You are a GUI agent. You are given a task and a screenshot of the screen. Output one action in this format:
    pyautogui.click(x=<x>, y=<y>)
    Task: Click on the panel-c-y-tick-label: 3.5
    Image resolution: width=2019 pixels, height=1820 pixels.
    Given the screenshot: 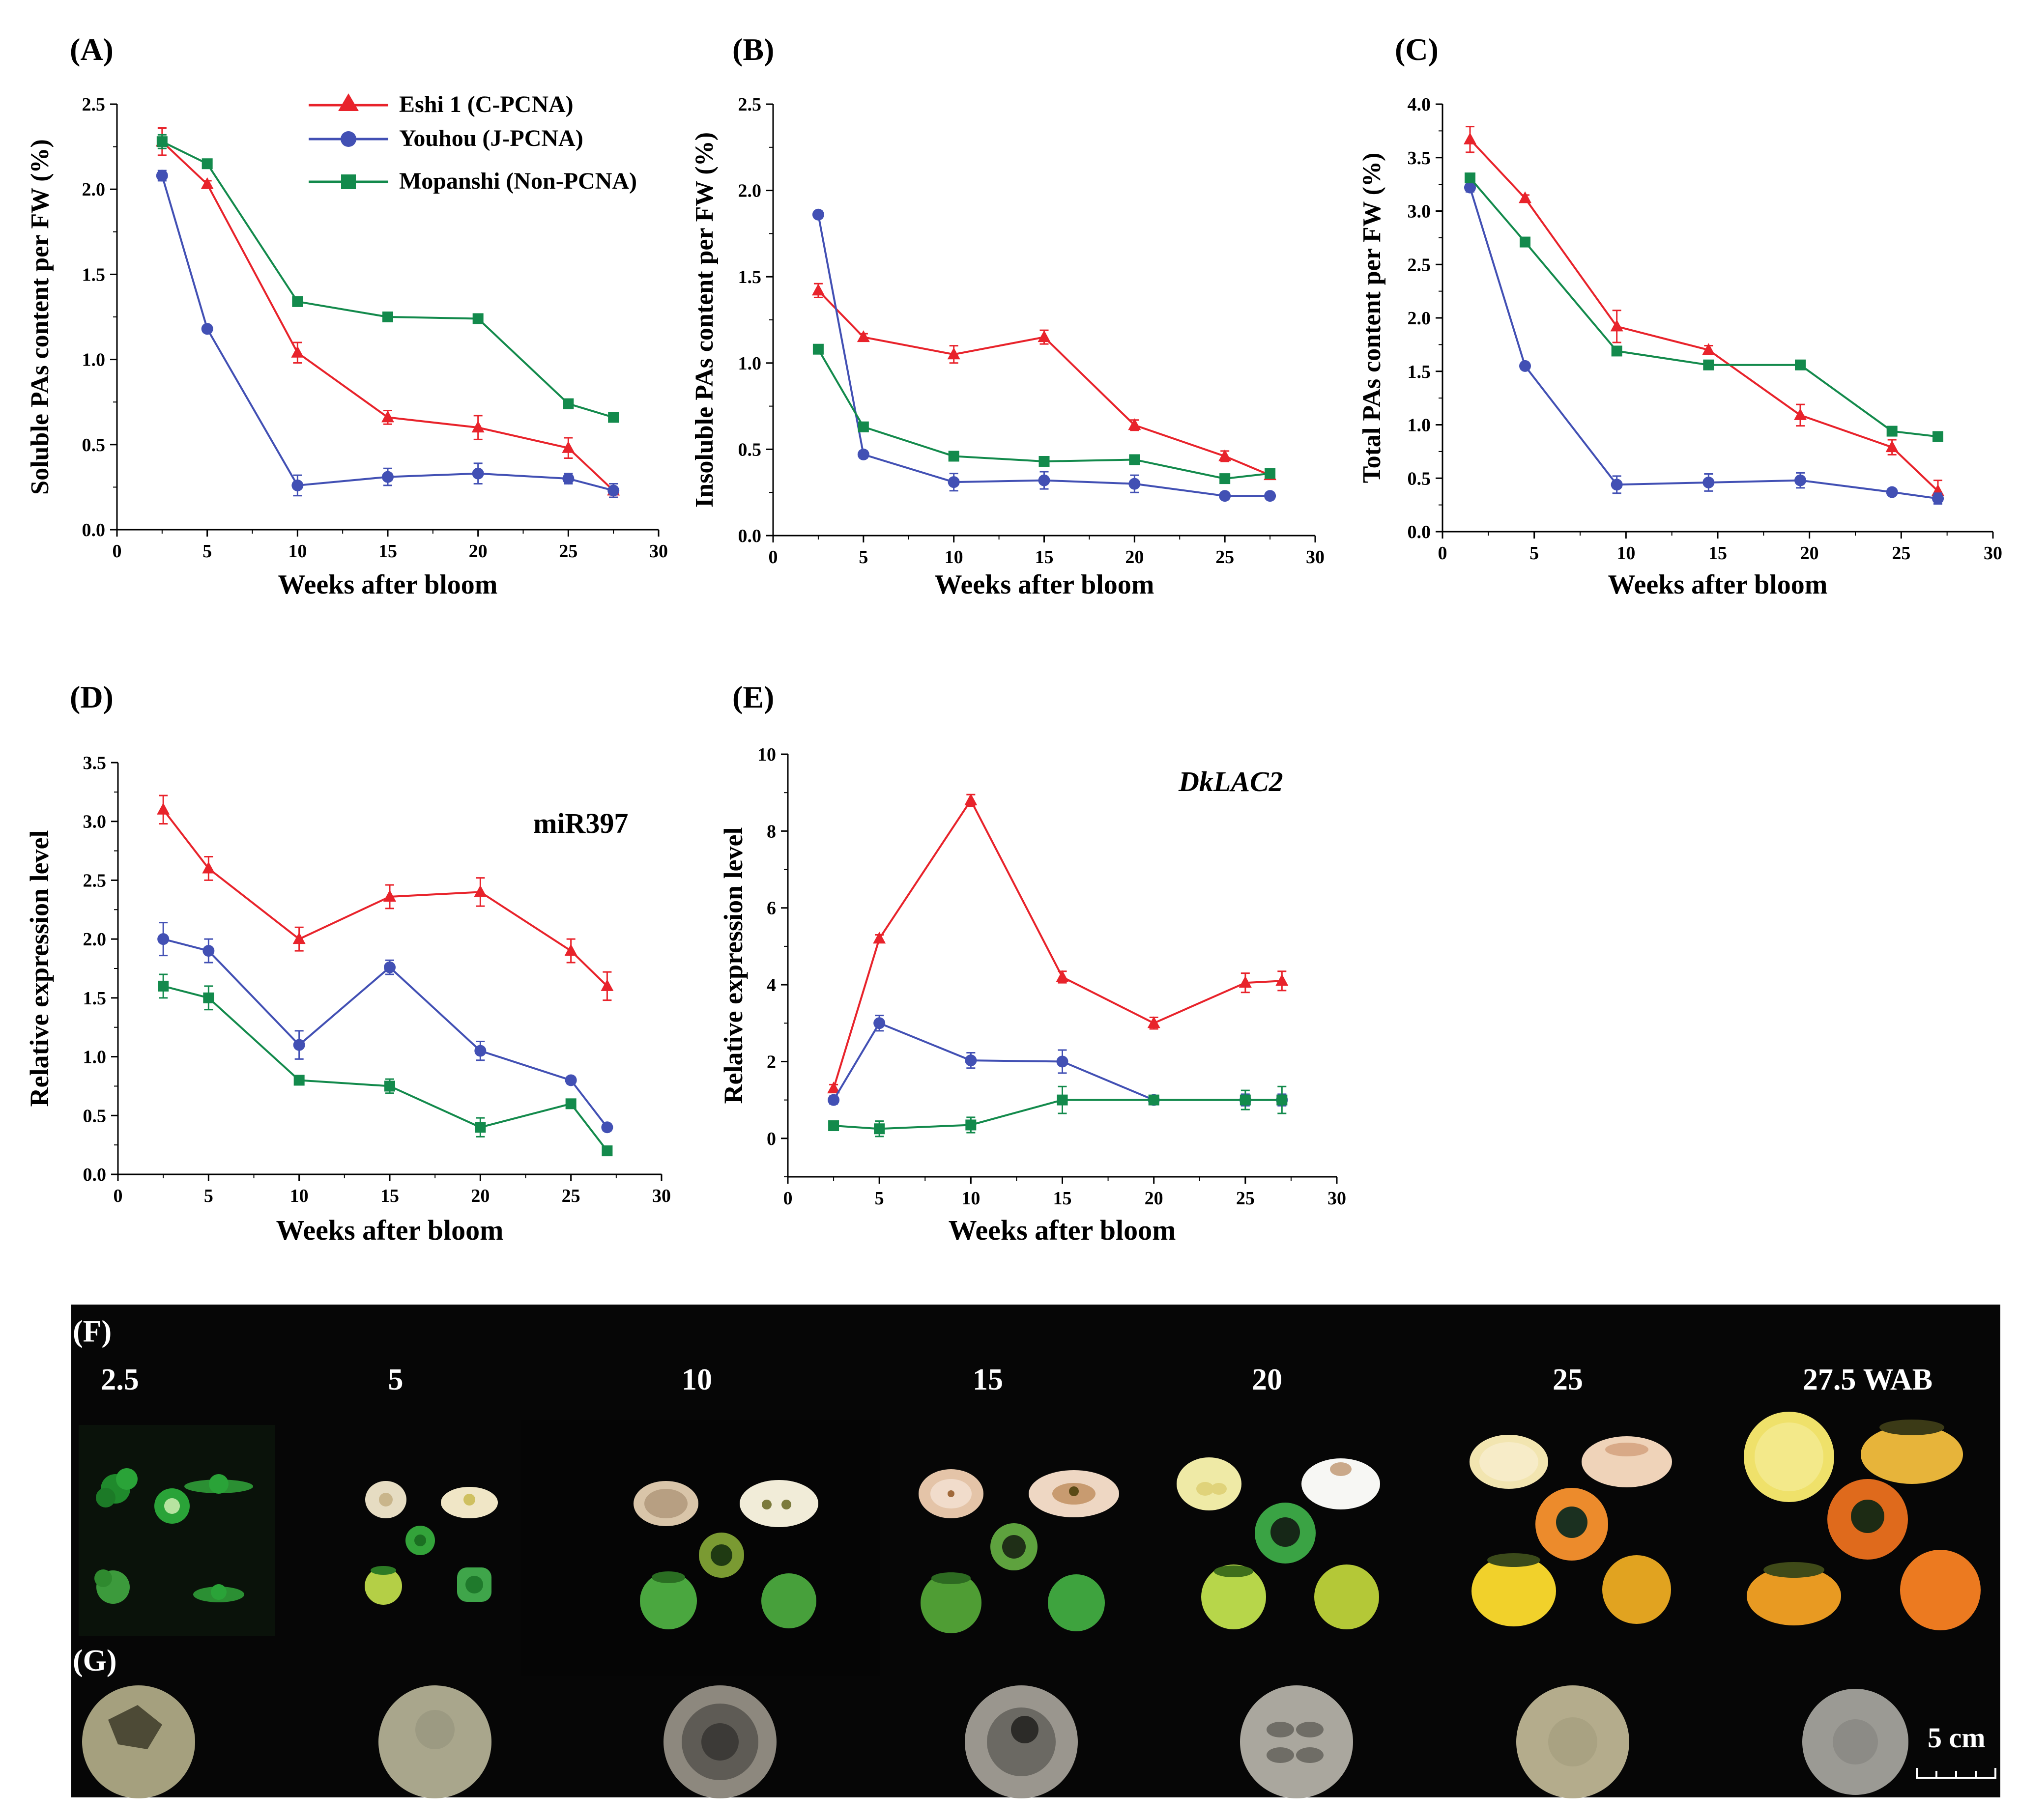 What is the action you would take?
    pyautogui.click(x=1419, y=158)
    